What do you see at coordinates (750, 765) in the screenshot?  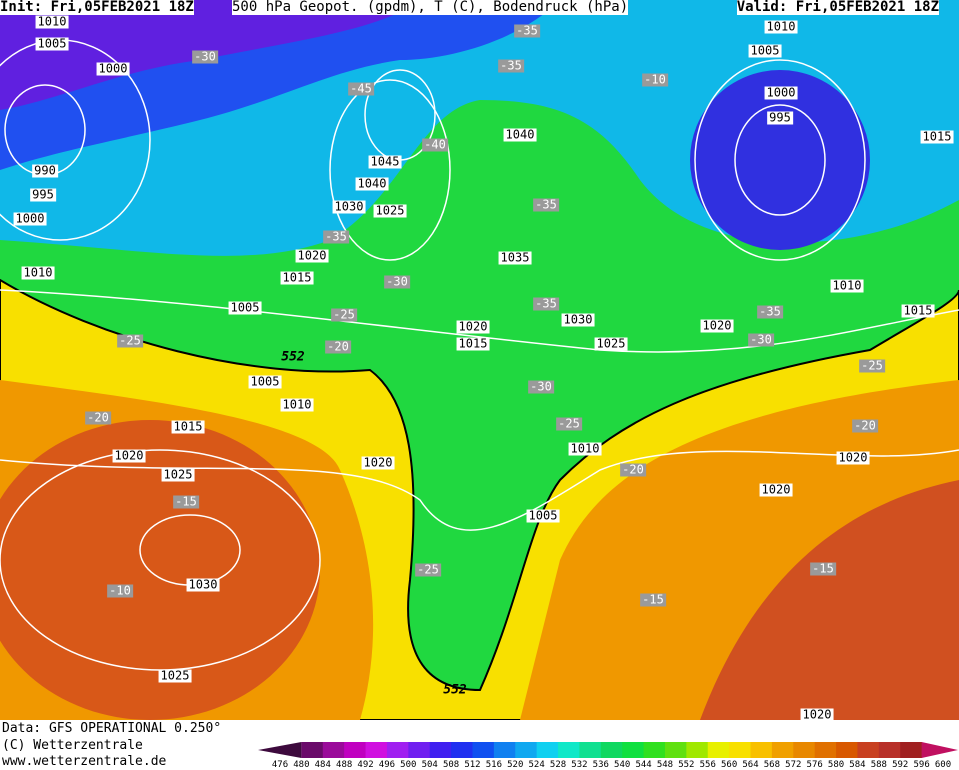 I see `colorbar-label: 564` at bounding box center [750, 765].